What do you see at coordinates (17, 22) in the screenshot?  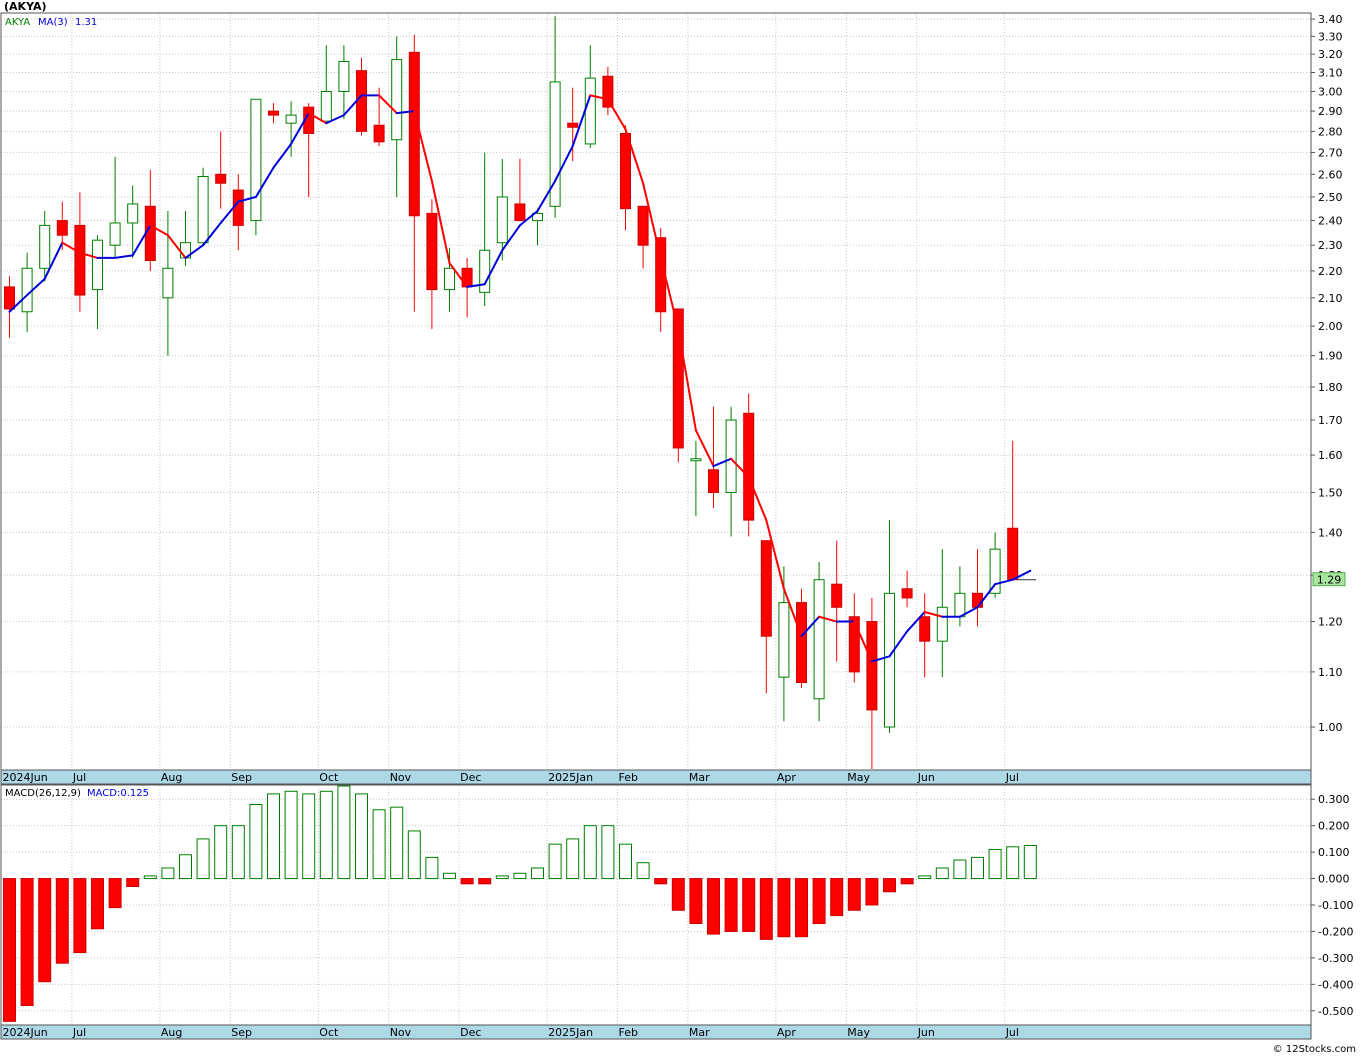 I see `legend-symbol: AKYA` at bounding box center [17, 22].